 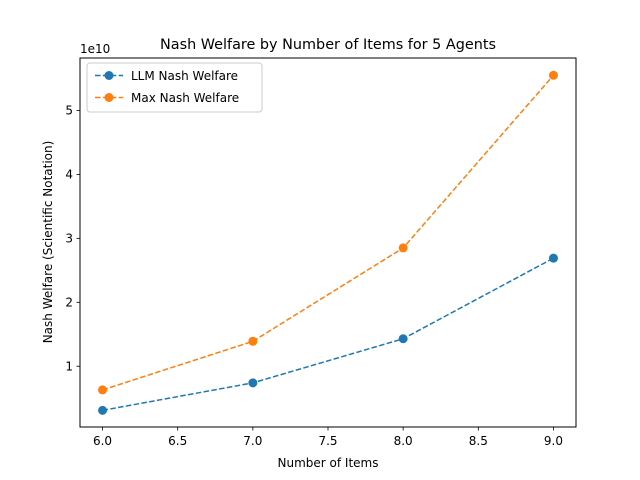 What do you see at coordinates (69, 111) in the screenshot?
I see `y-tick-label: 5` at bounding box center [69, 111].